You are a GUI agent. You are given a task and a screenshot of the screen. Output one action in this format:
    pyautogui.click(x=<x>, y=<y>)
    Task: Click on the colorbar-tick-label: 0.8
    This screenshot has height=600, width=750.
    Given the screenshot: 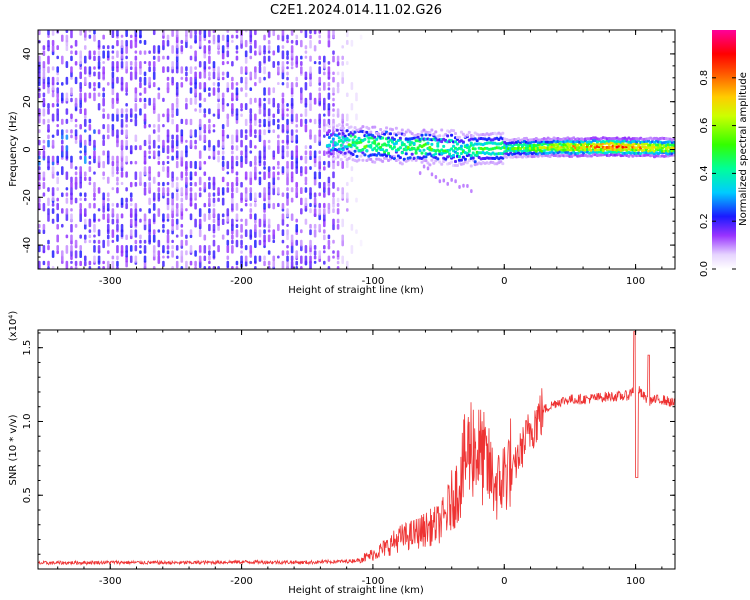 What is the action you would take?
    pyautogui.click(x=704, y=78)
    